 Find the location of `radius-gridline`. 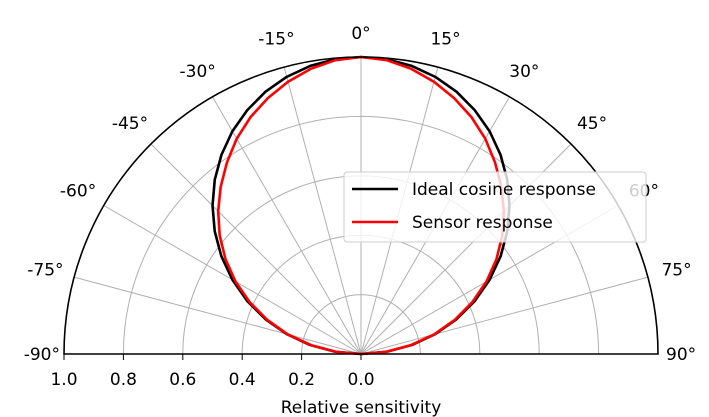

radius-gridline is located at coordinates (361, 324).